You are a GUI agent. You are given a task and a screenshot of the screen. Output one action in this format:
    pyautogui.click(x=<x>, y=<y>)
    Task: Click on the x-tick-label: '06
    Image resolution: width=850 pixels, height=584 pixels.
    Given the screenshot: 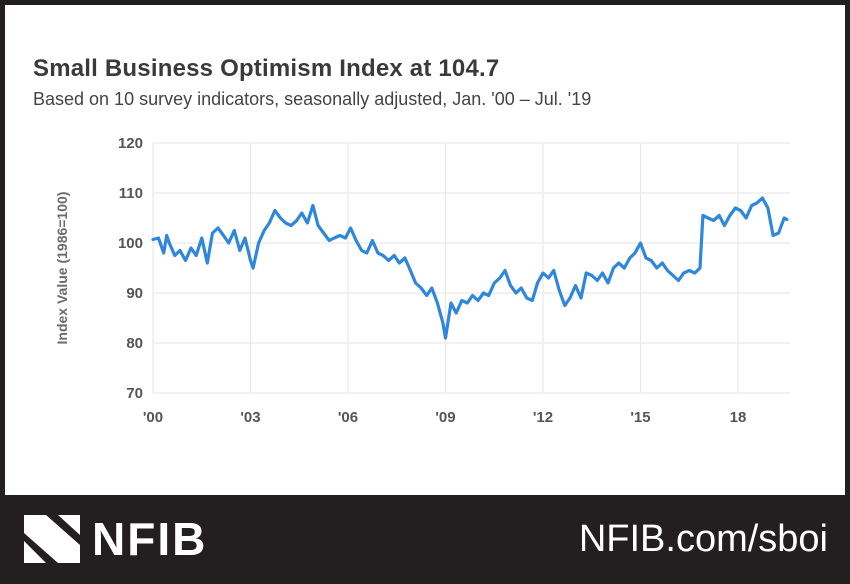 What is the action you would take?
    pyautogui.click(x=348, y=417)
    